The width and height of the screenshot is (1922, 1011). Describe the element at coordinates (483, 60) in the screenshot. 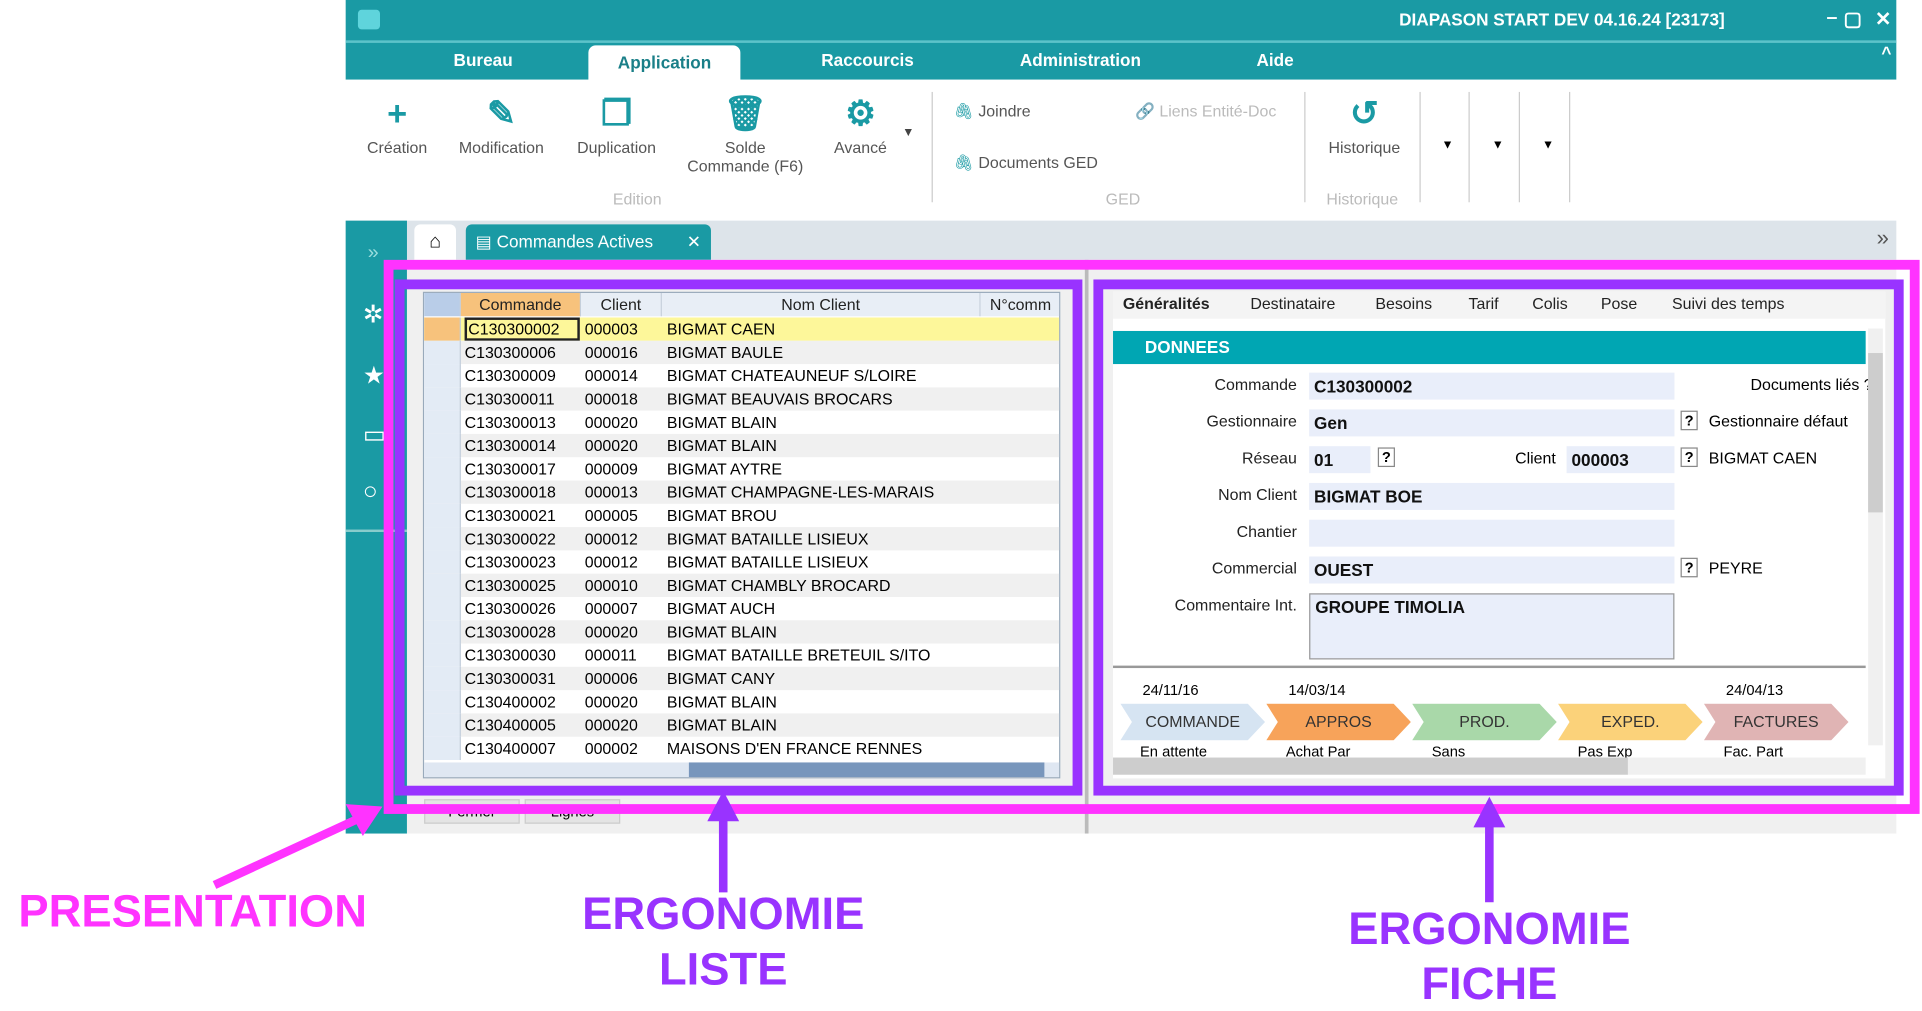

I see `menu-bureau: Bureau` at that location.